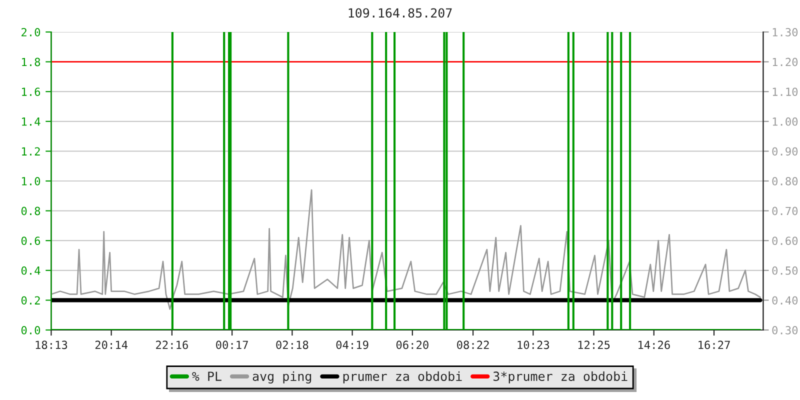 This screenshot has height=400, width=800. I want to click on y-tick-label: 1.2, so click(31, 151).